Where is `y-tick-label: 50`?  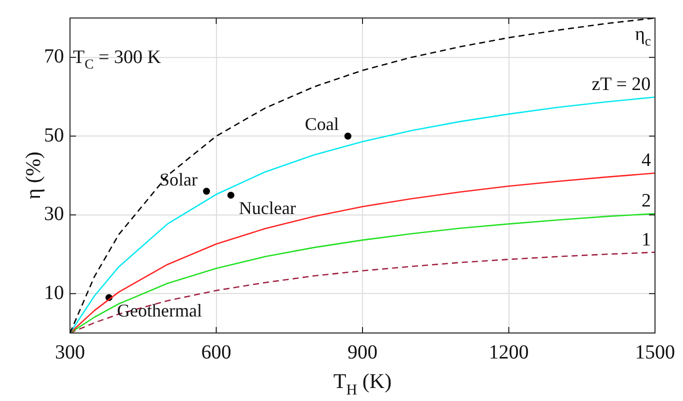 y-tick-label: 50 is located at coordinates (54, 135).